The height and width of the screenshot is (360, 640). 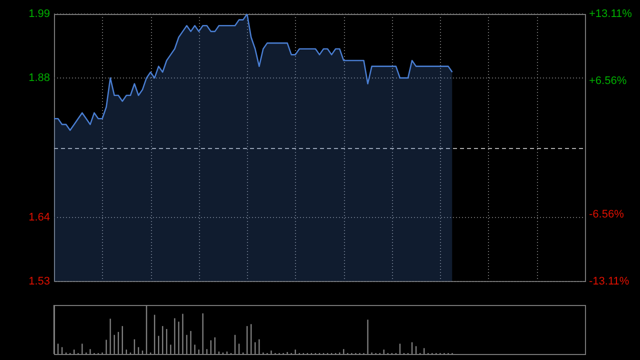 What do you see at coordinates (39, 78) in the screenshot?
I see `y-tick-label: 1.88` at bounding box center [39, 78].